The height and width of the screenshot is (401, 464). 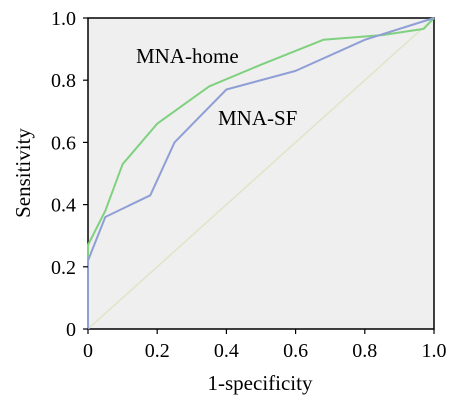 I want to click on annotation-mna-sf: MNA-SF, so click(x=257, y=118).